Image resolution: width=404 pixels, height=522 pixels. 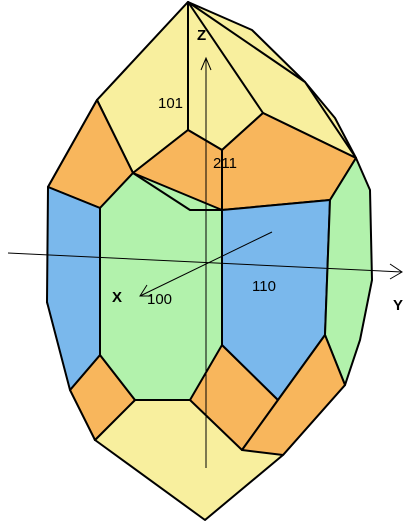 I want to click on y-axis-line, so click(x=205, y=262).